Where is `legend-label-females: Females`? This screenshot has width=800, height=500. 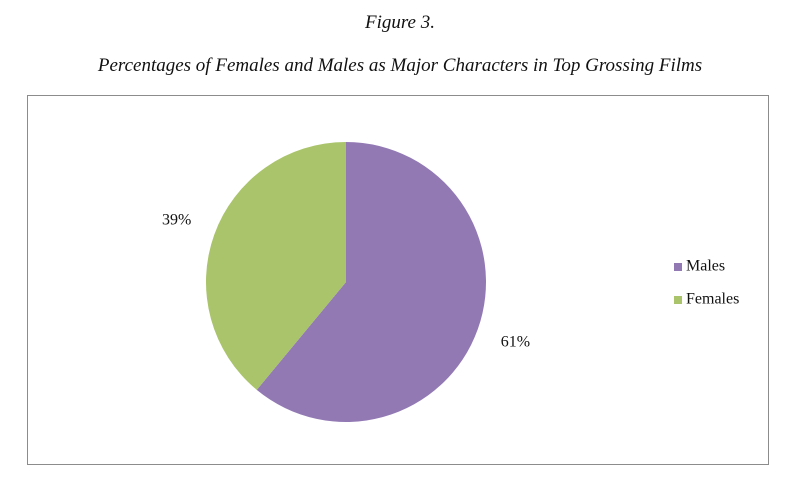 legend-label-females: Females is located at coordinates (712, 299).